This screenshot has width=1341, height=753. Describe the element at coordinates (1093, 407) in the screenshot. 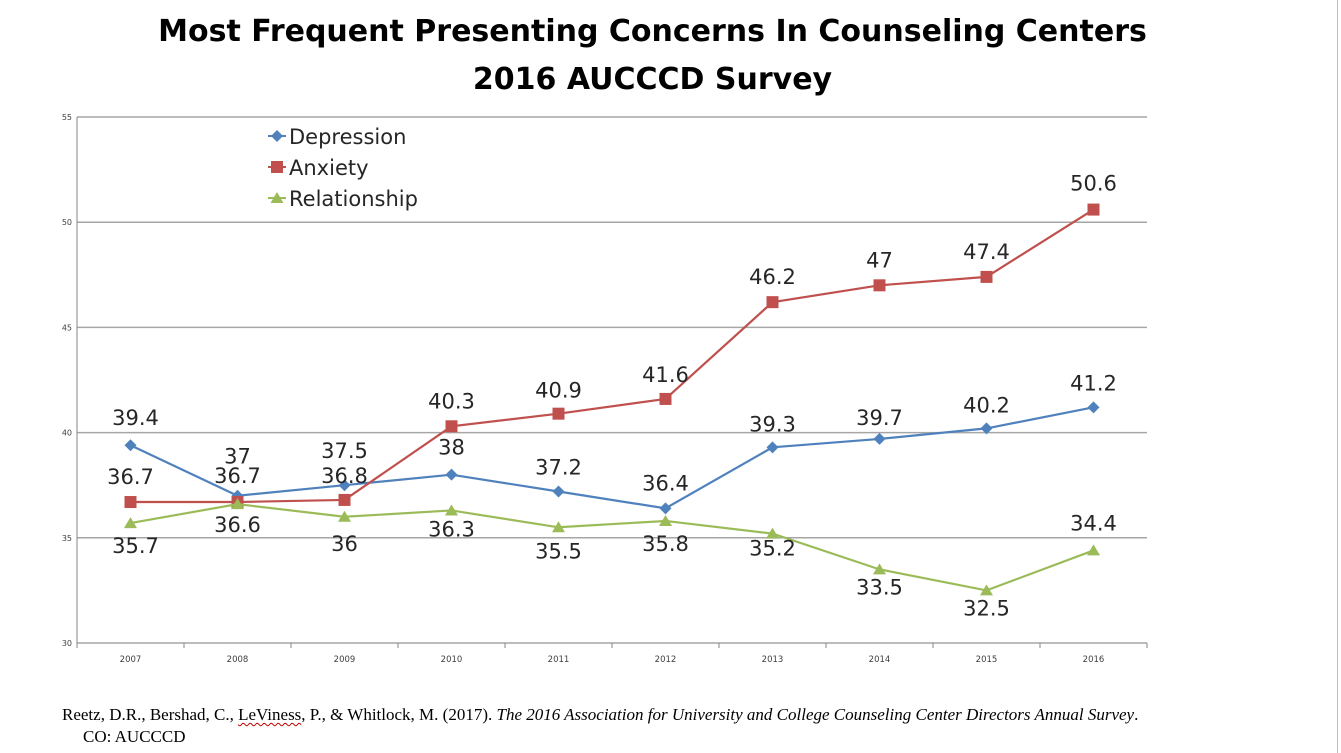

I see `depression-point-2016` at that location.